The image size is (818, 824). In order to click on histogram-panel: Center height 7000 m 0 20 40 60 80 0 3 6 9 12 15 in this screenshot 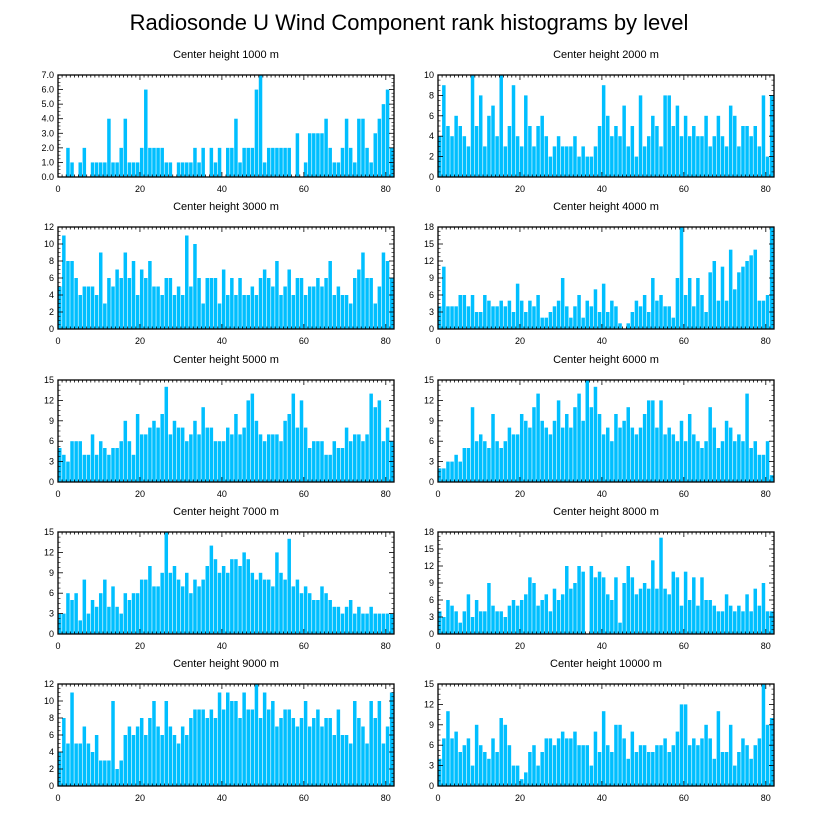, I will do `click(219, 578)`.